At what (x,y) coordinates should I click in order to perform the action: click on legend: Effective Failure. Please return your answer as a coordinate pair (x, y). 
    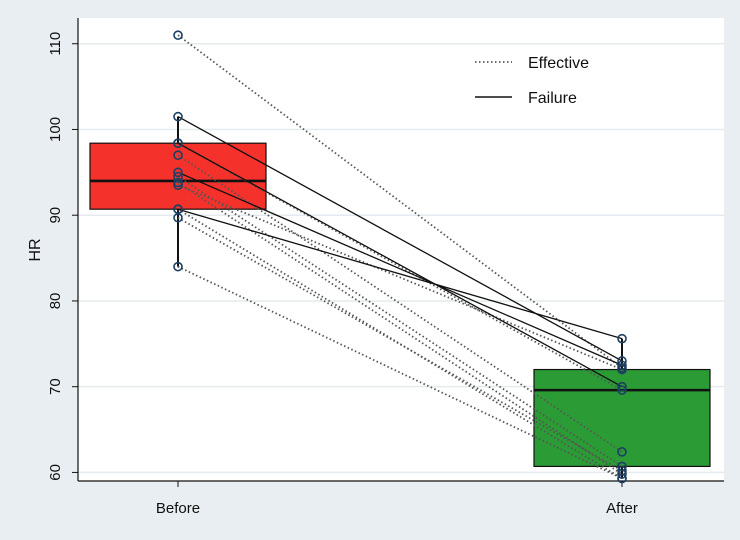
    Looking at the image, I should click on (532, 81).